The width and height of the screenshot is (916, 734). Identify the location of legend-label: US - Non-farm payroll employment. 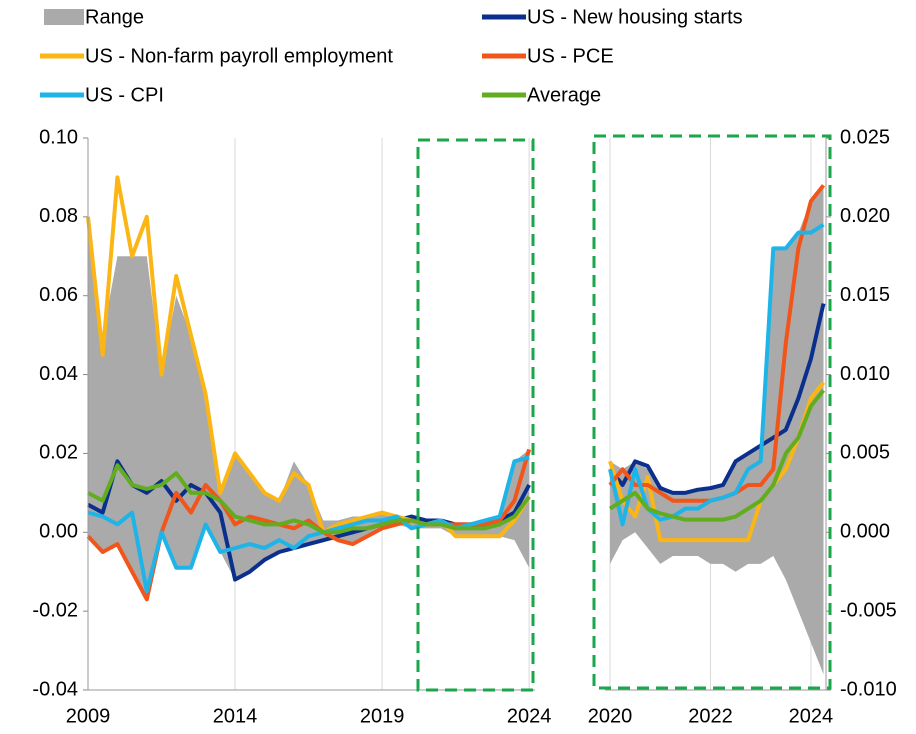
(239, 56).